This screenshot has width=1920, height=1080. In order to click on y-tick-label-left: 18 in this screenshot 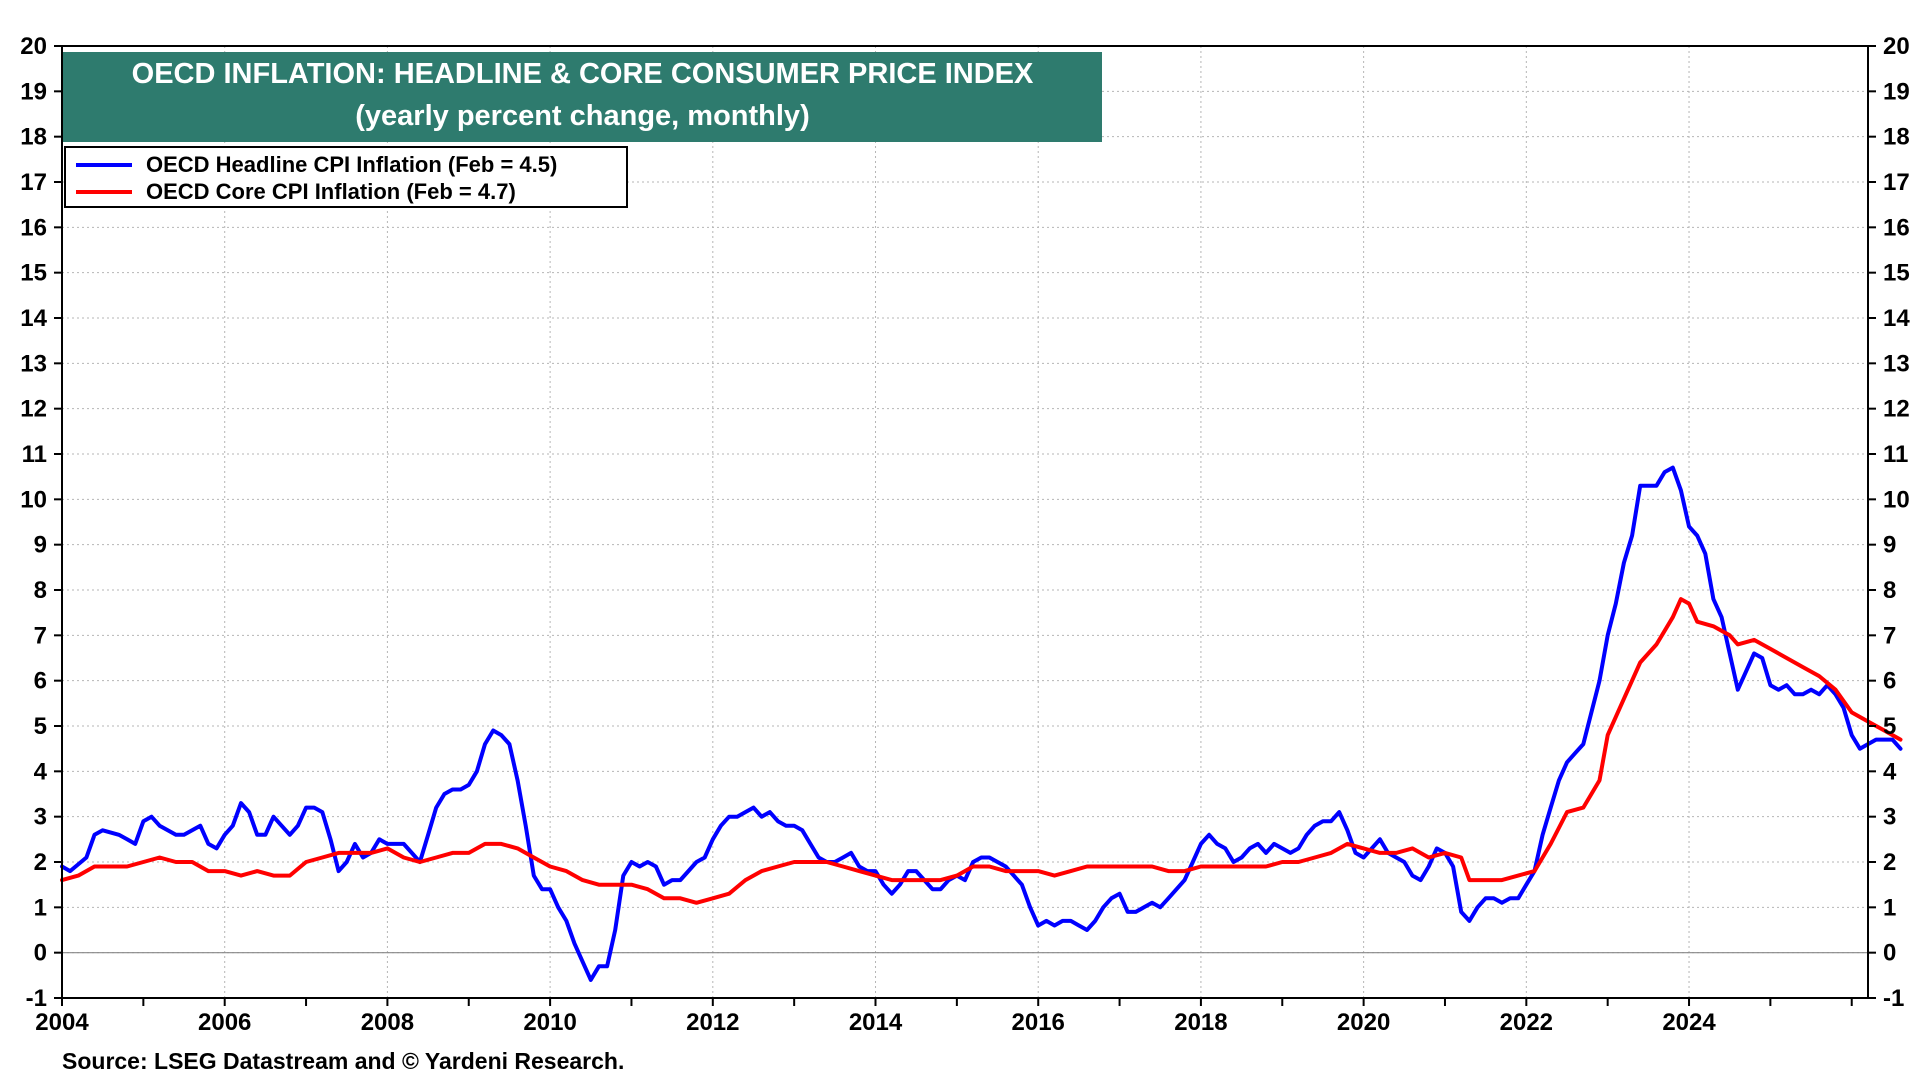, I will do `click(33, 137)`.